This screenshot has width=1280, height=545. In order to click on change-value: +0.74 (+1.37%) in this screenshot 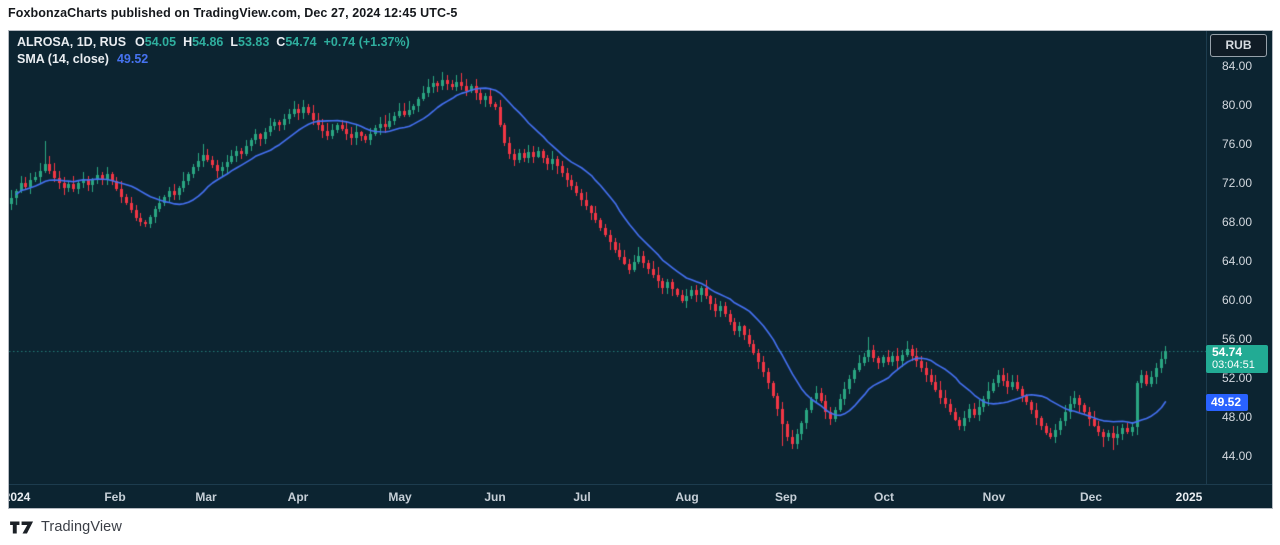, I will do `click(366, 42)`.